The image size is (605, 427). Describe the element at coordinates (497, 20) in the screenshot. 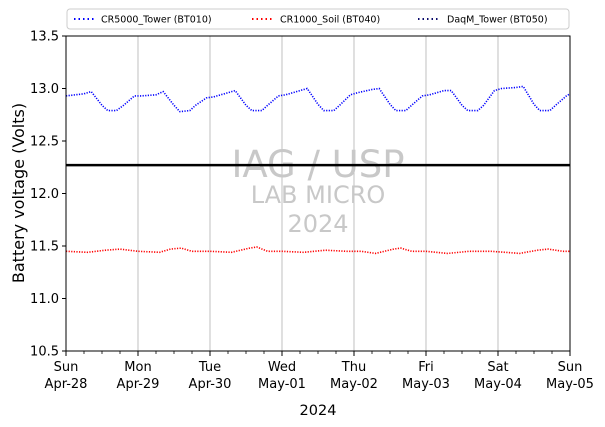

I see `legend-label-2: DaqM_Tower (BT050)` at that location.